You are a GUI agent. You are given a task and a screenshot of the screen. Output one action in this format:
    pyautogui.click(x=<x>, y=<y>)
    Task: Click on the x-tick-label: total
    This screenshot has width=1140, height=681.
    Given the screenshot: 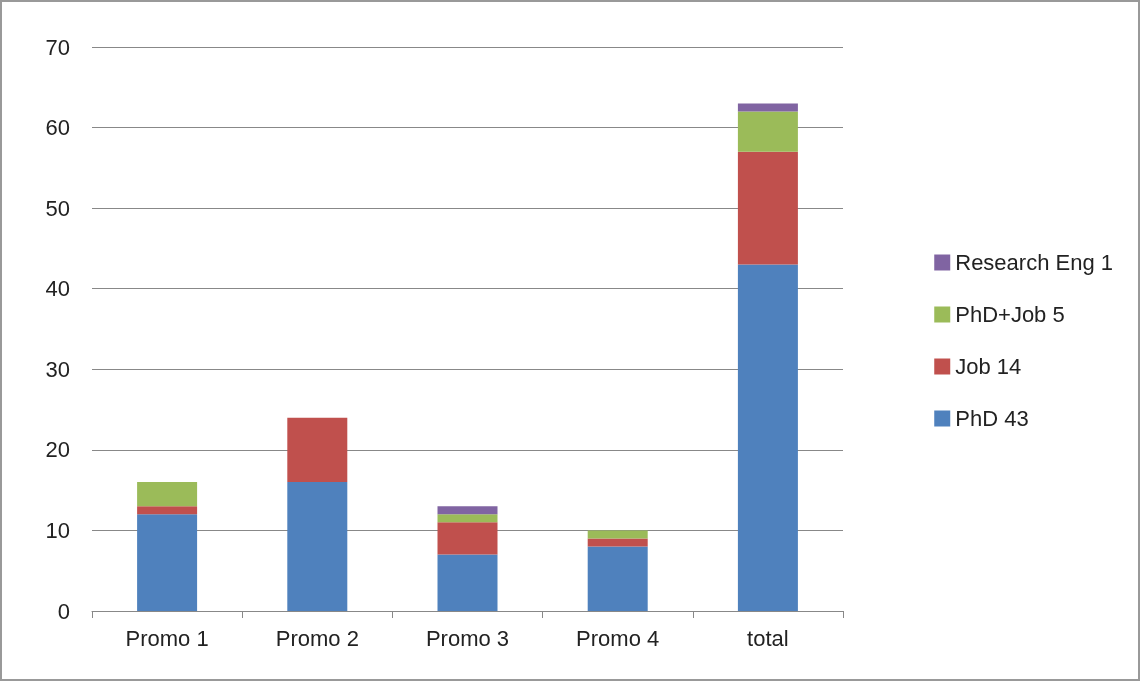 What is the action you would take?
    pyautogui.click(x=768, y=638)
    